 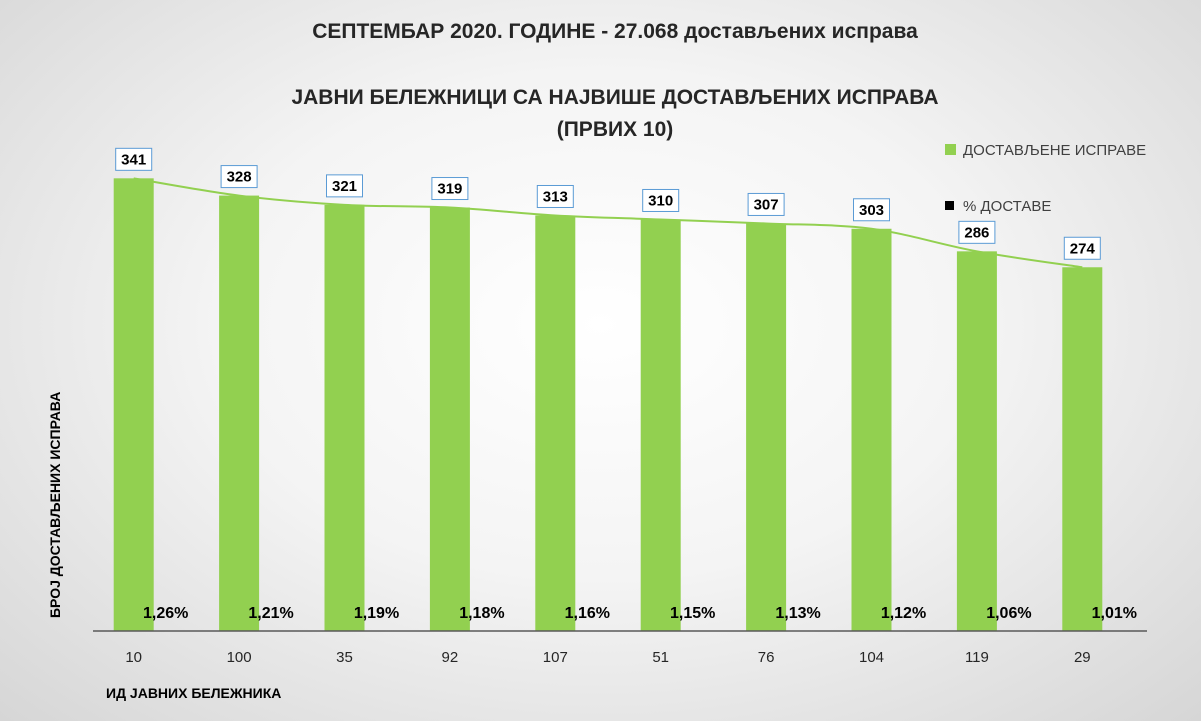 I want to click on percent-label: 1,13%, so click(x=797, y=613).